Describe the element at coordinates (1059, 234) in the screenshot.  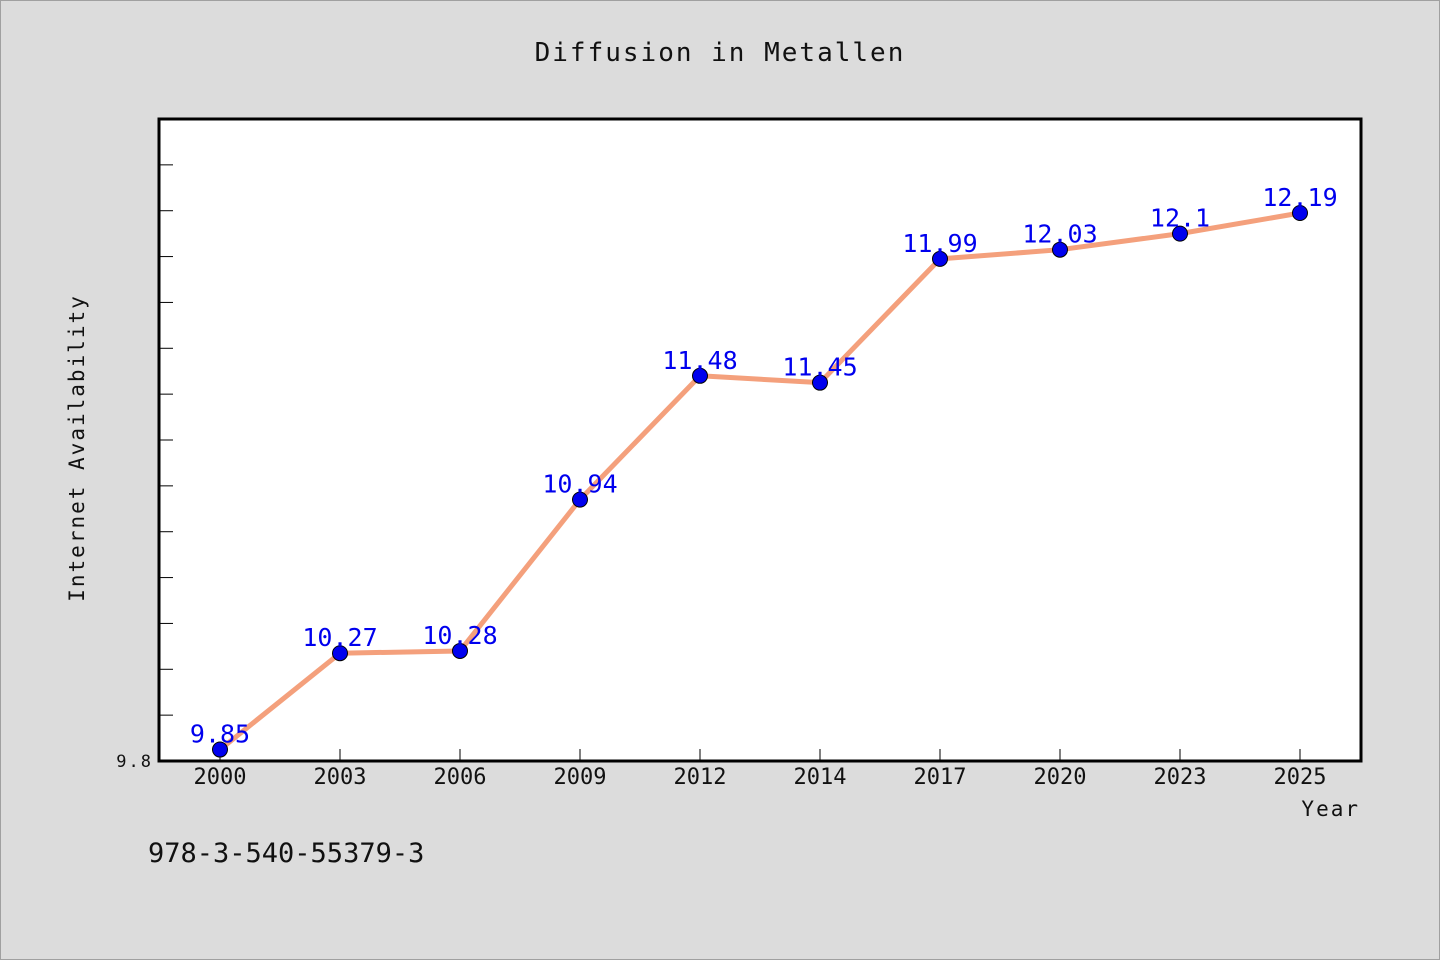
I see `data-label: 12.03` at that location.